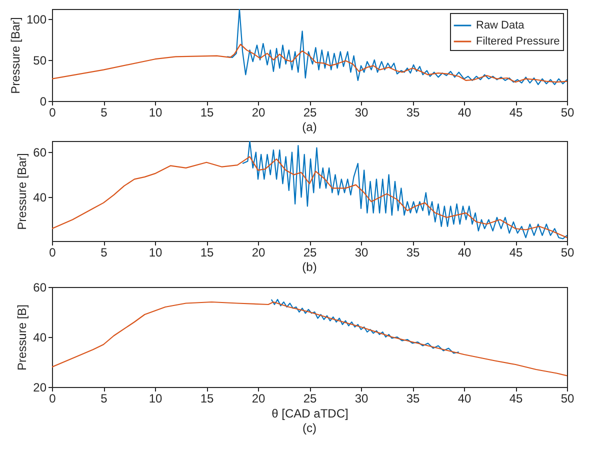  I want to click on text: (c), so click(309, 428).